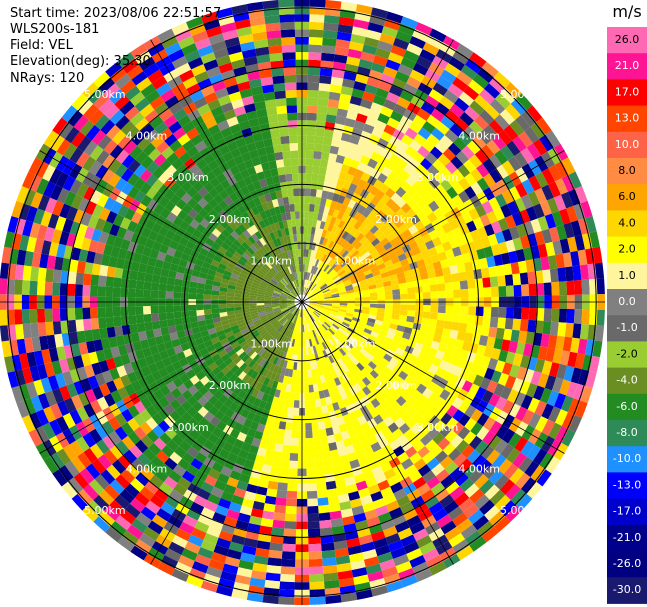 This screenshot has height=607, width=647. What do you see at coordinates (627, 144) in the screenshot?
I see `colorbar-tick-label: 10.0` at bounding box center [627, 144].